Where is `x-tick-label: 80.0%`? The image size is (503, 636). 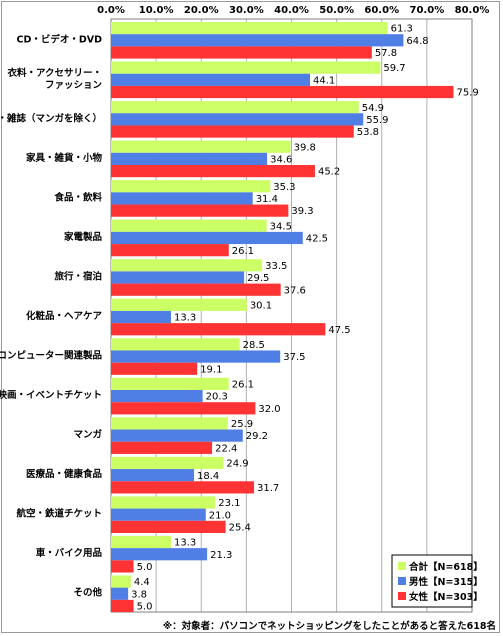
x-tick-label: 80.0% is located at coordinates (472, 10).